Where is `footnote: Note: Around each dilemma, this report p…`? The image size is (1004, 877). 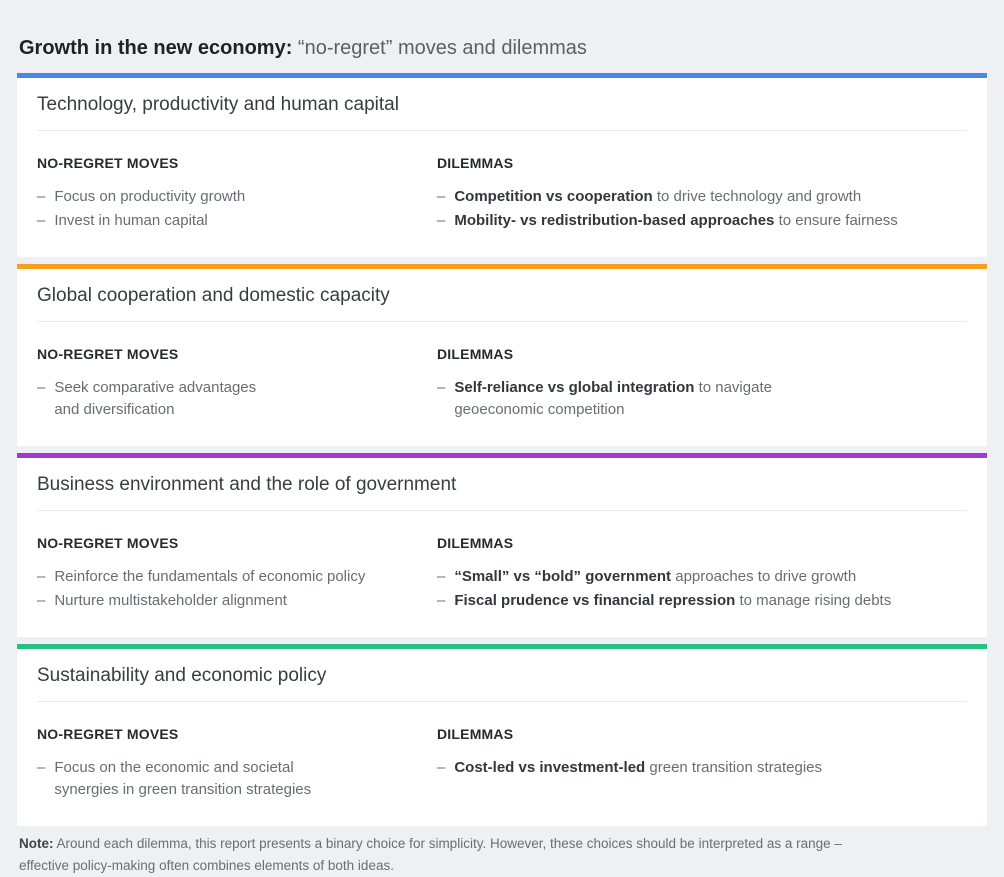 footnote: Note: Around each dilemma, this report p… is located at coordinates (503, 855).